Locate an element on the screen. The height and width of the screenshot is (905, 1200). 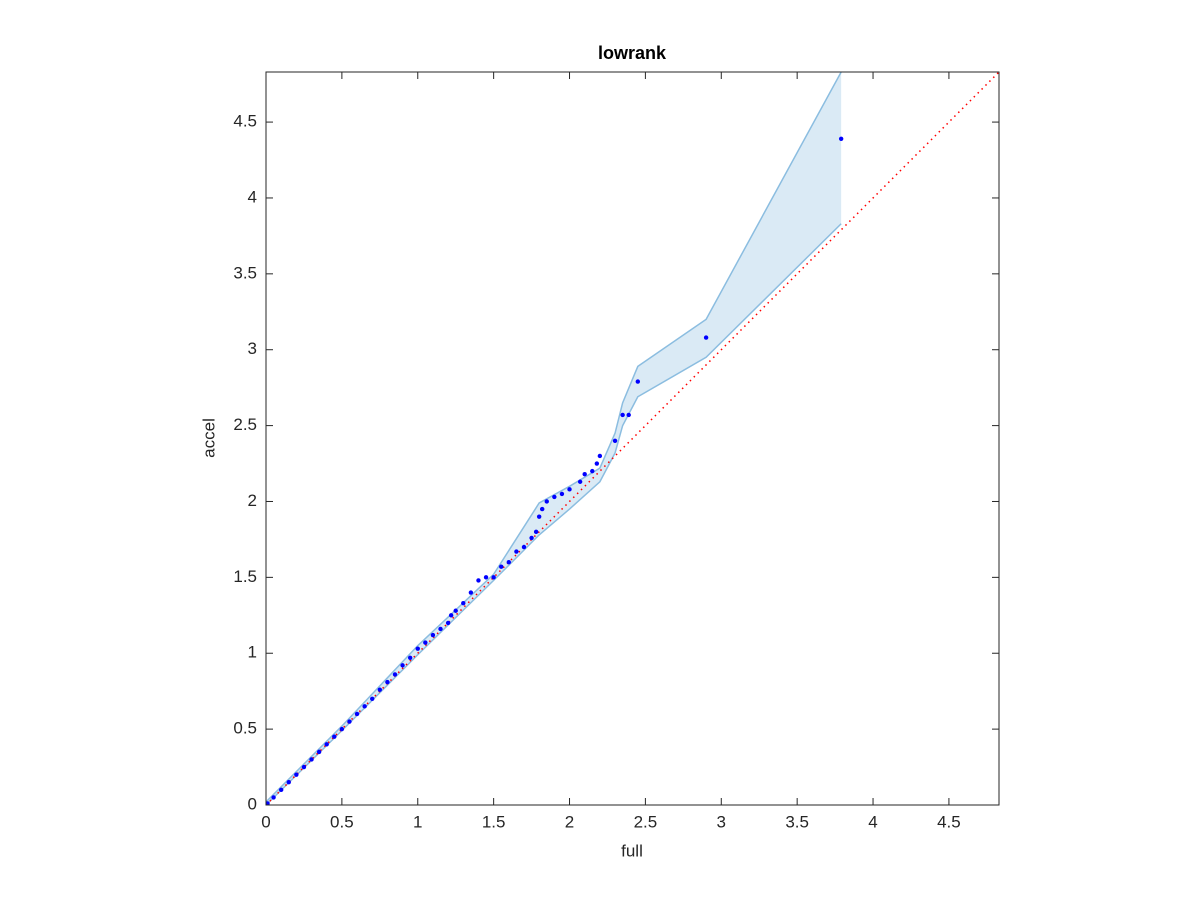
x-tick-label: 2.5 is located at coordinates (646, 821).